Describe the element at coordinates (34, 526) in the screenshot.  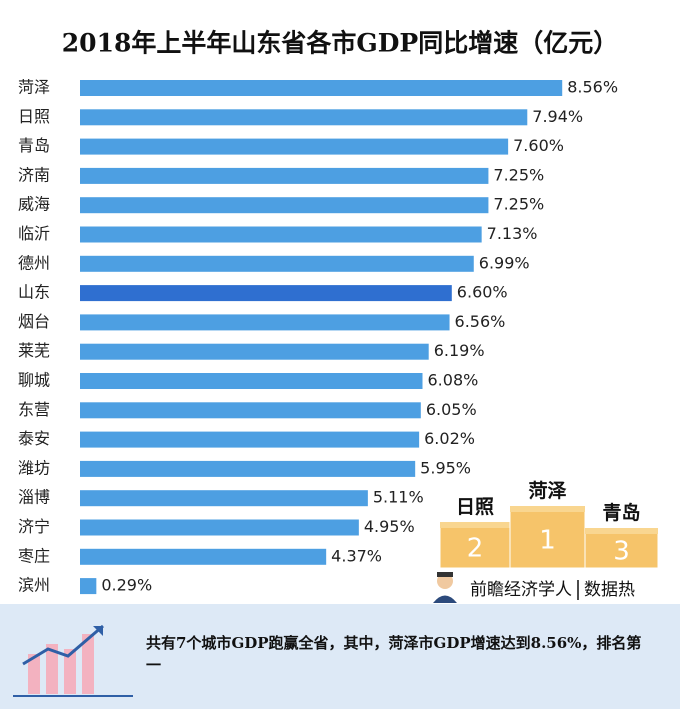
I see `category-label: 济宁` at that location.